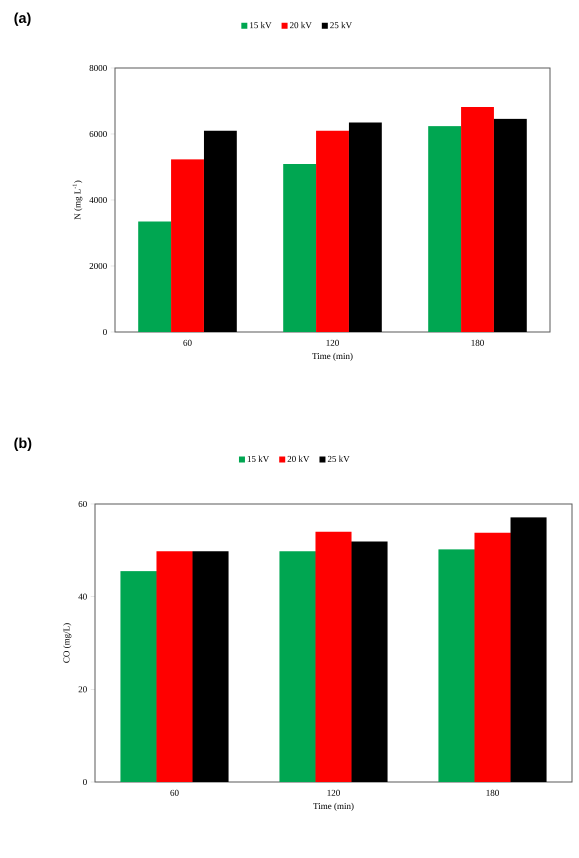 This screenshot has width=579, height=858. I want to click on y-tick-label: 60, so click(82, 504).